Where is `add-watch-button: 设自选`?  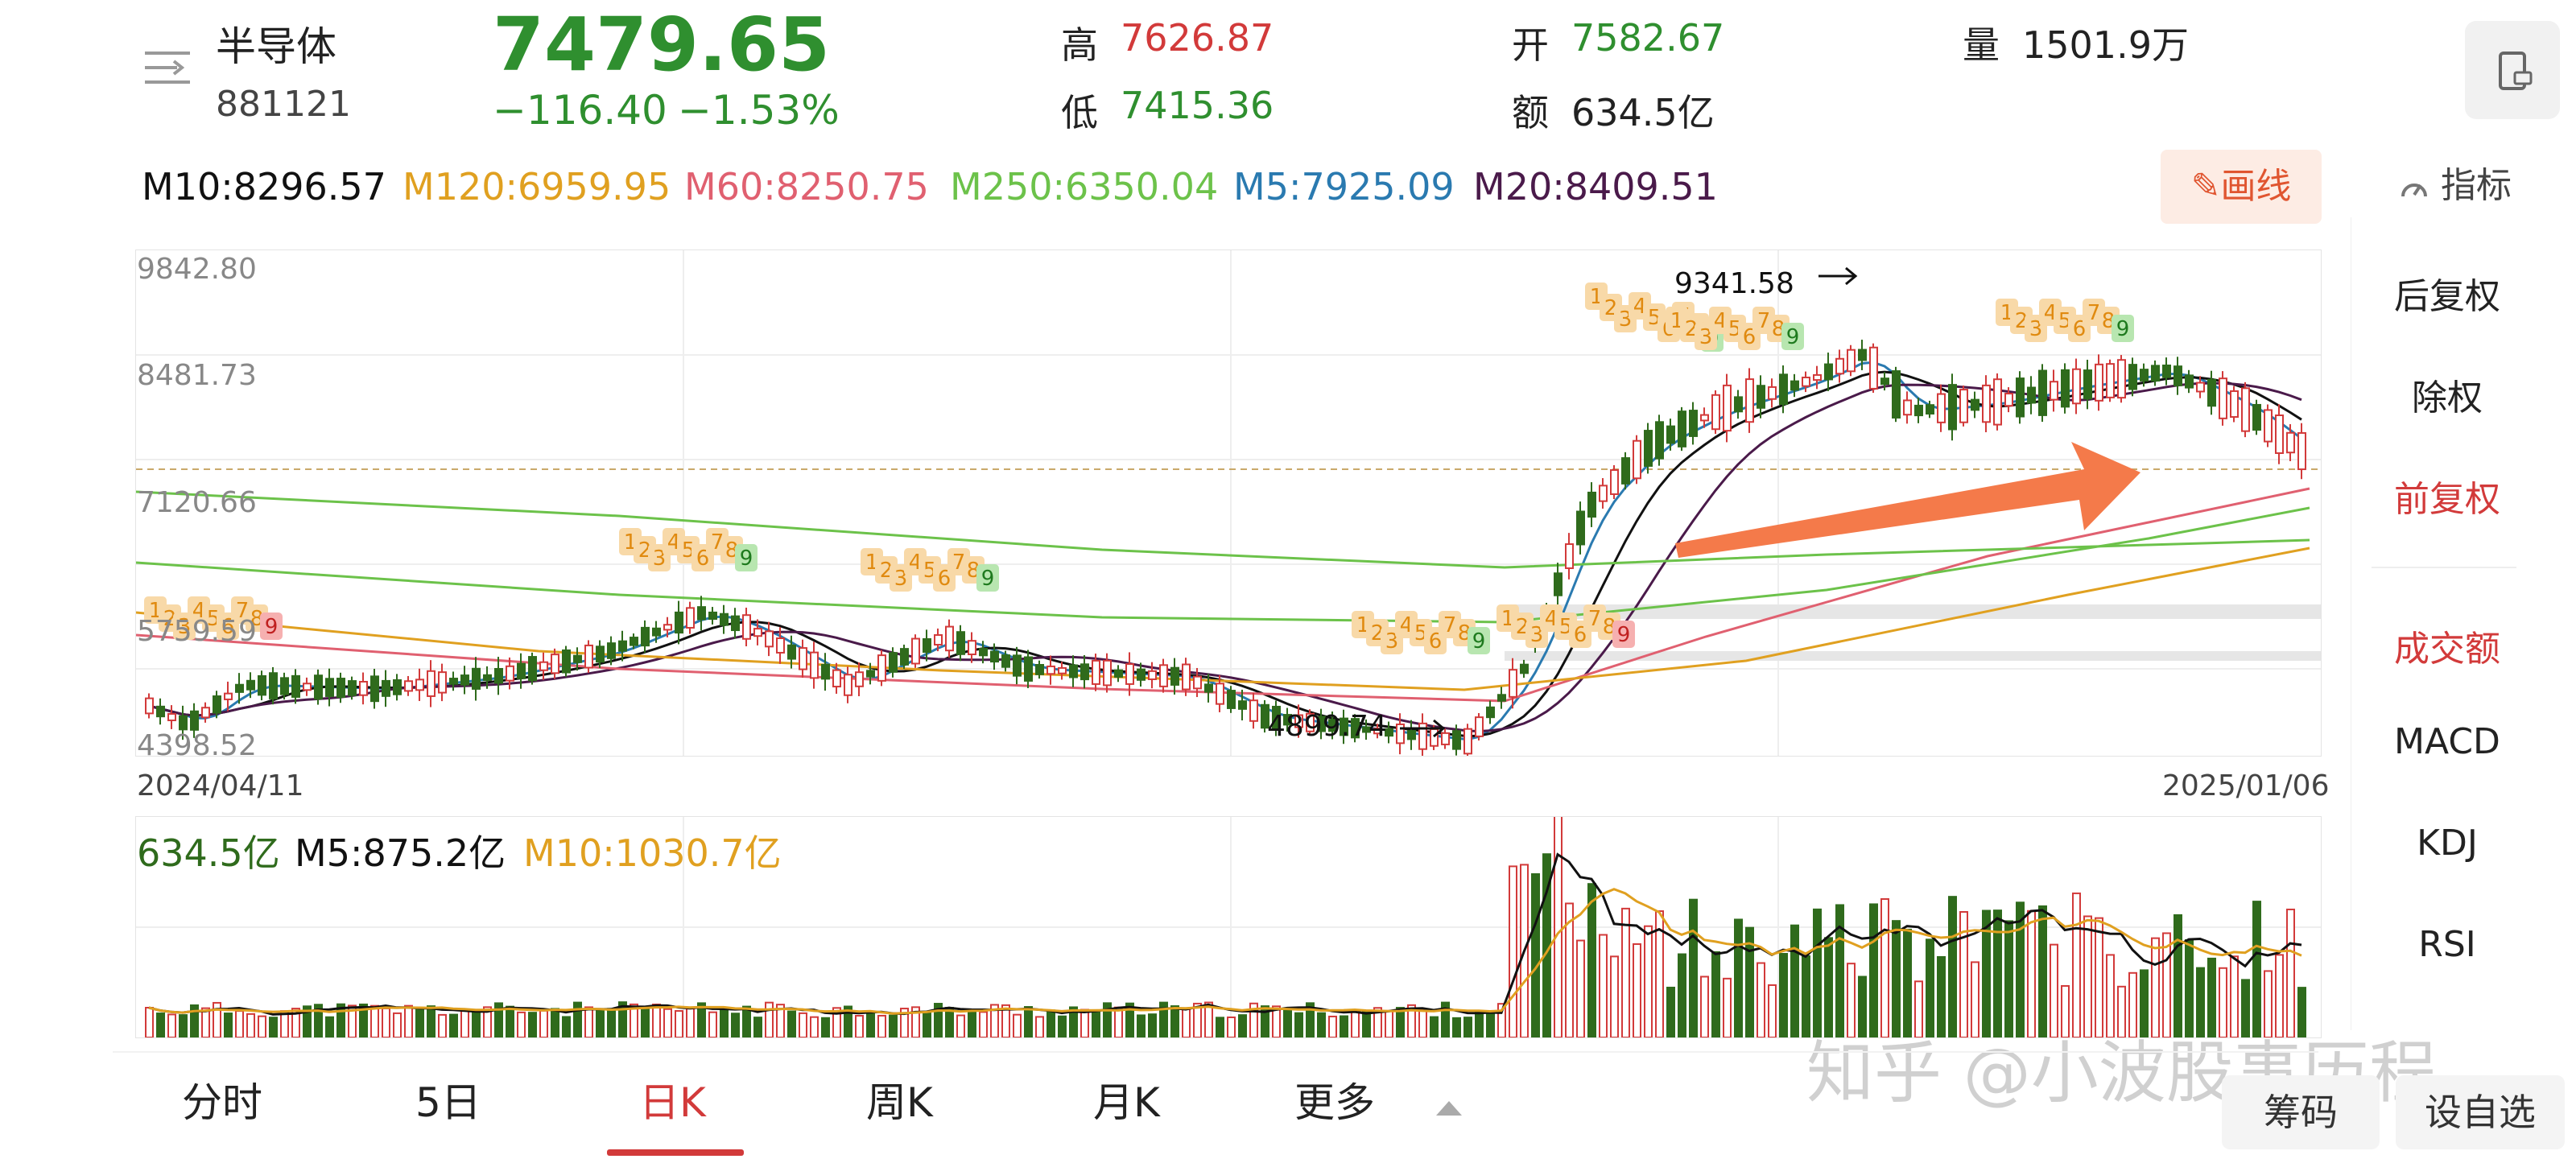 add-watch-button: 设自选 is located at coordinates (2480, 1112).